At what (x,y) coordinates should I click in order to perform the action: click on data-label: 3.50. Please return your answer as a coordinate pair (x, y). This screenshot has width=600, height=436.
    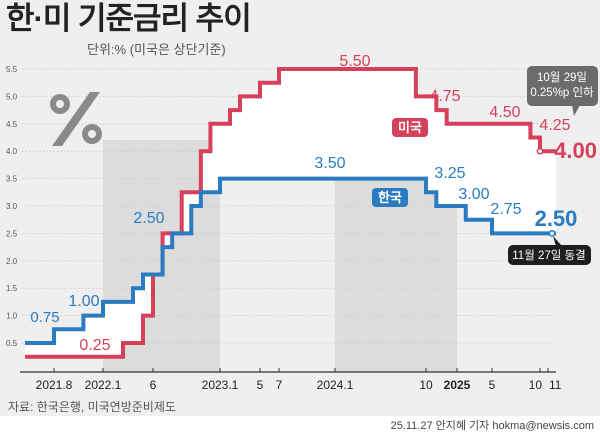
    Looking at the image, I should click on (329, 163).